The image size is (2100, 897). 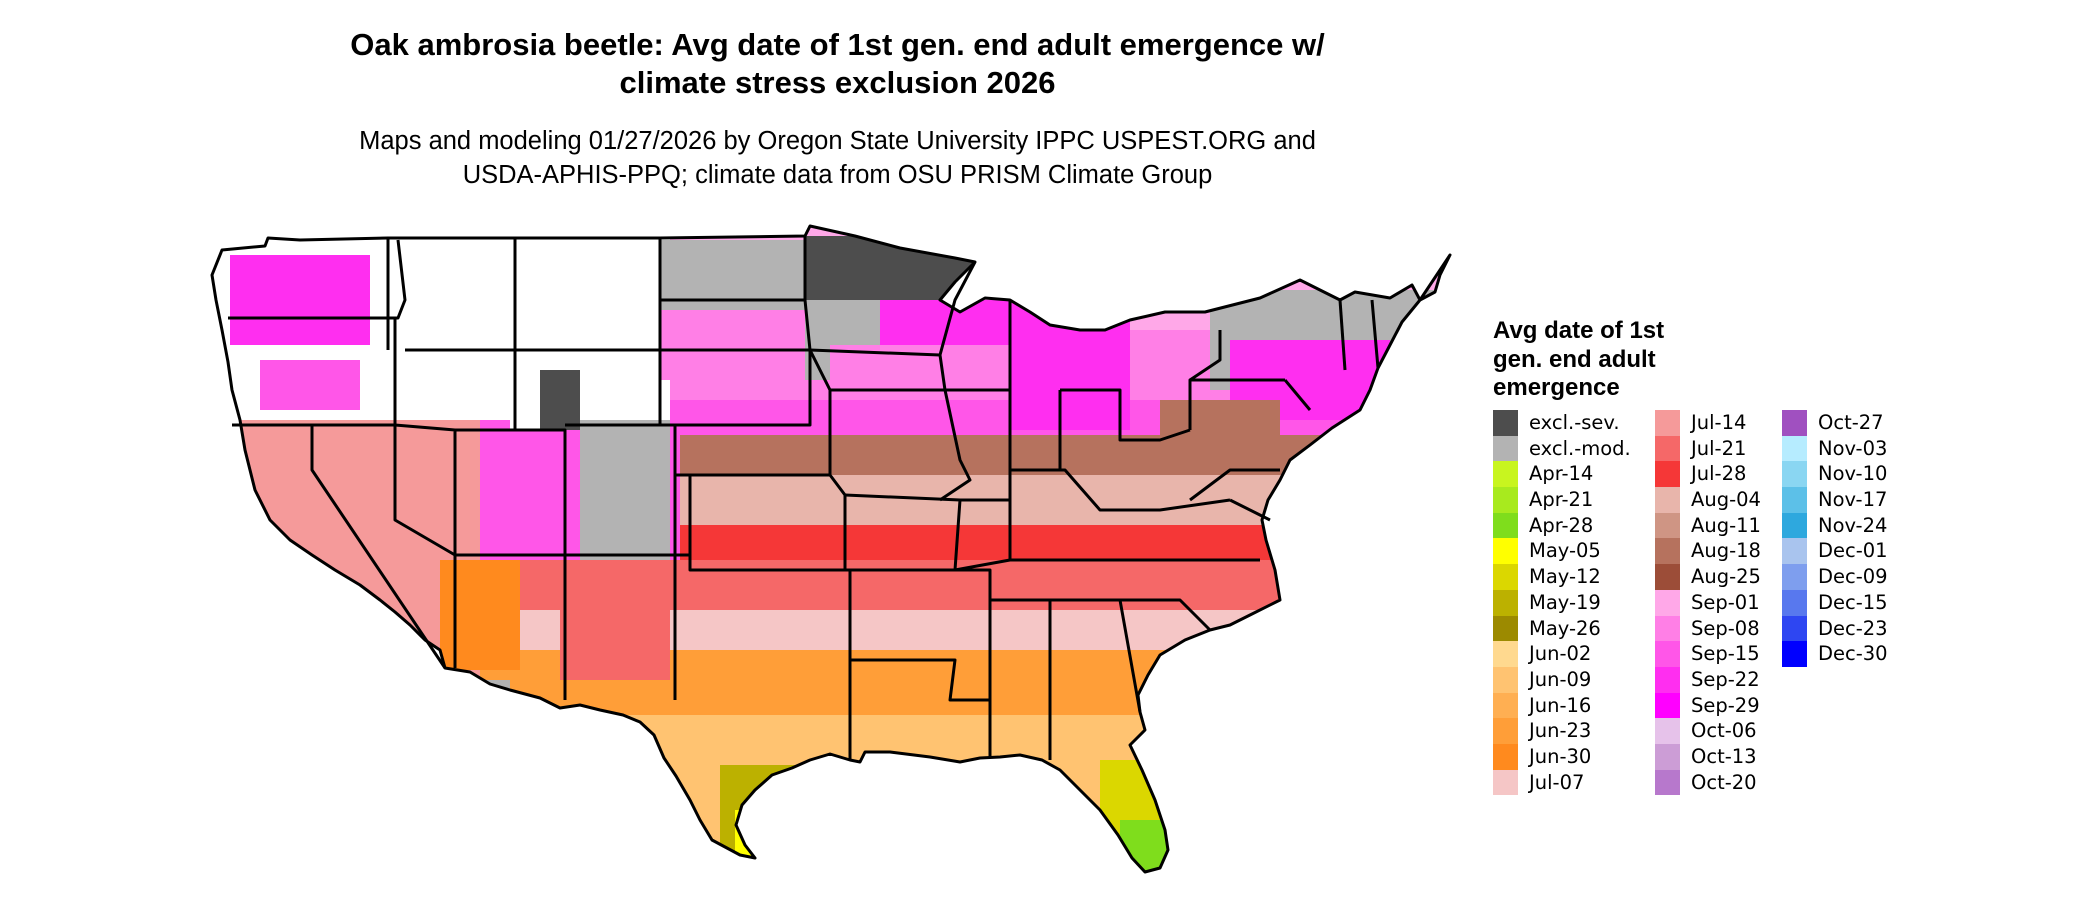 I want to click on legend-item: Nov-10, so click(x=1862, y=474).